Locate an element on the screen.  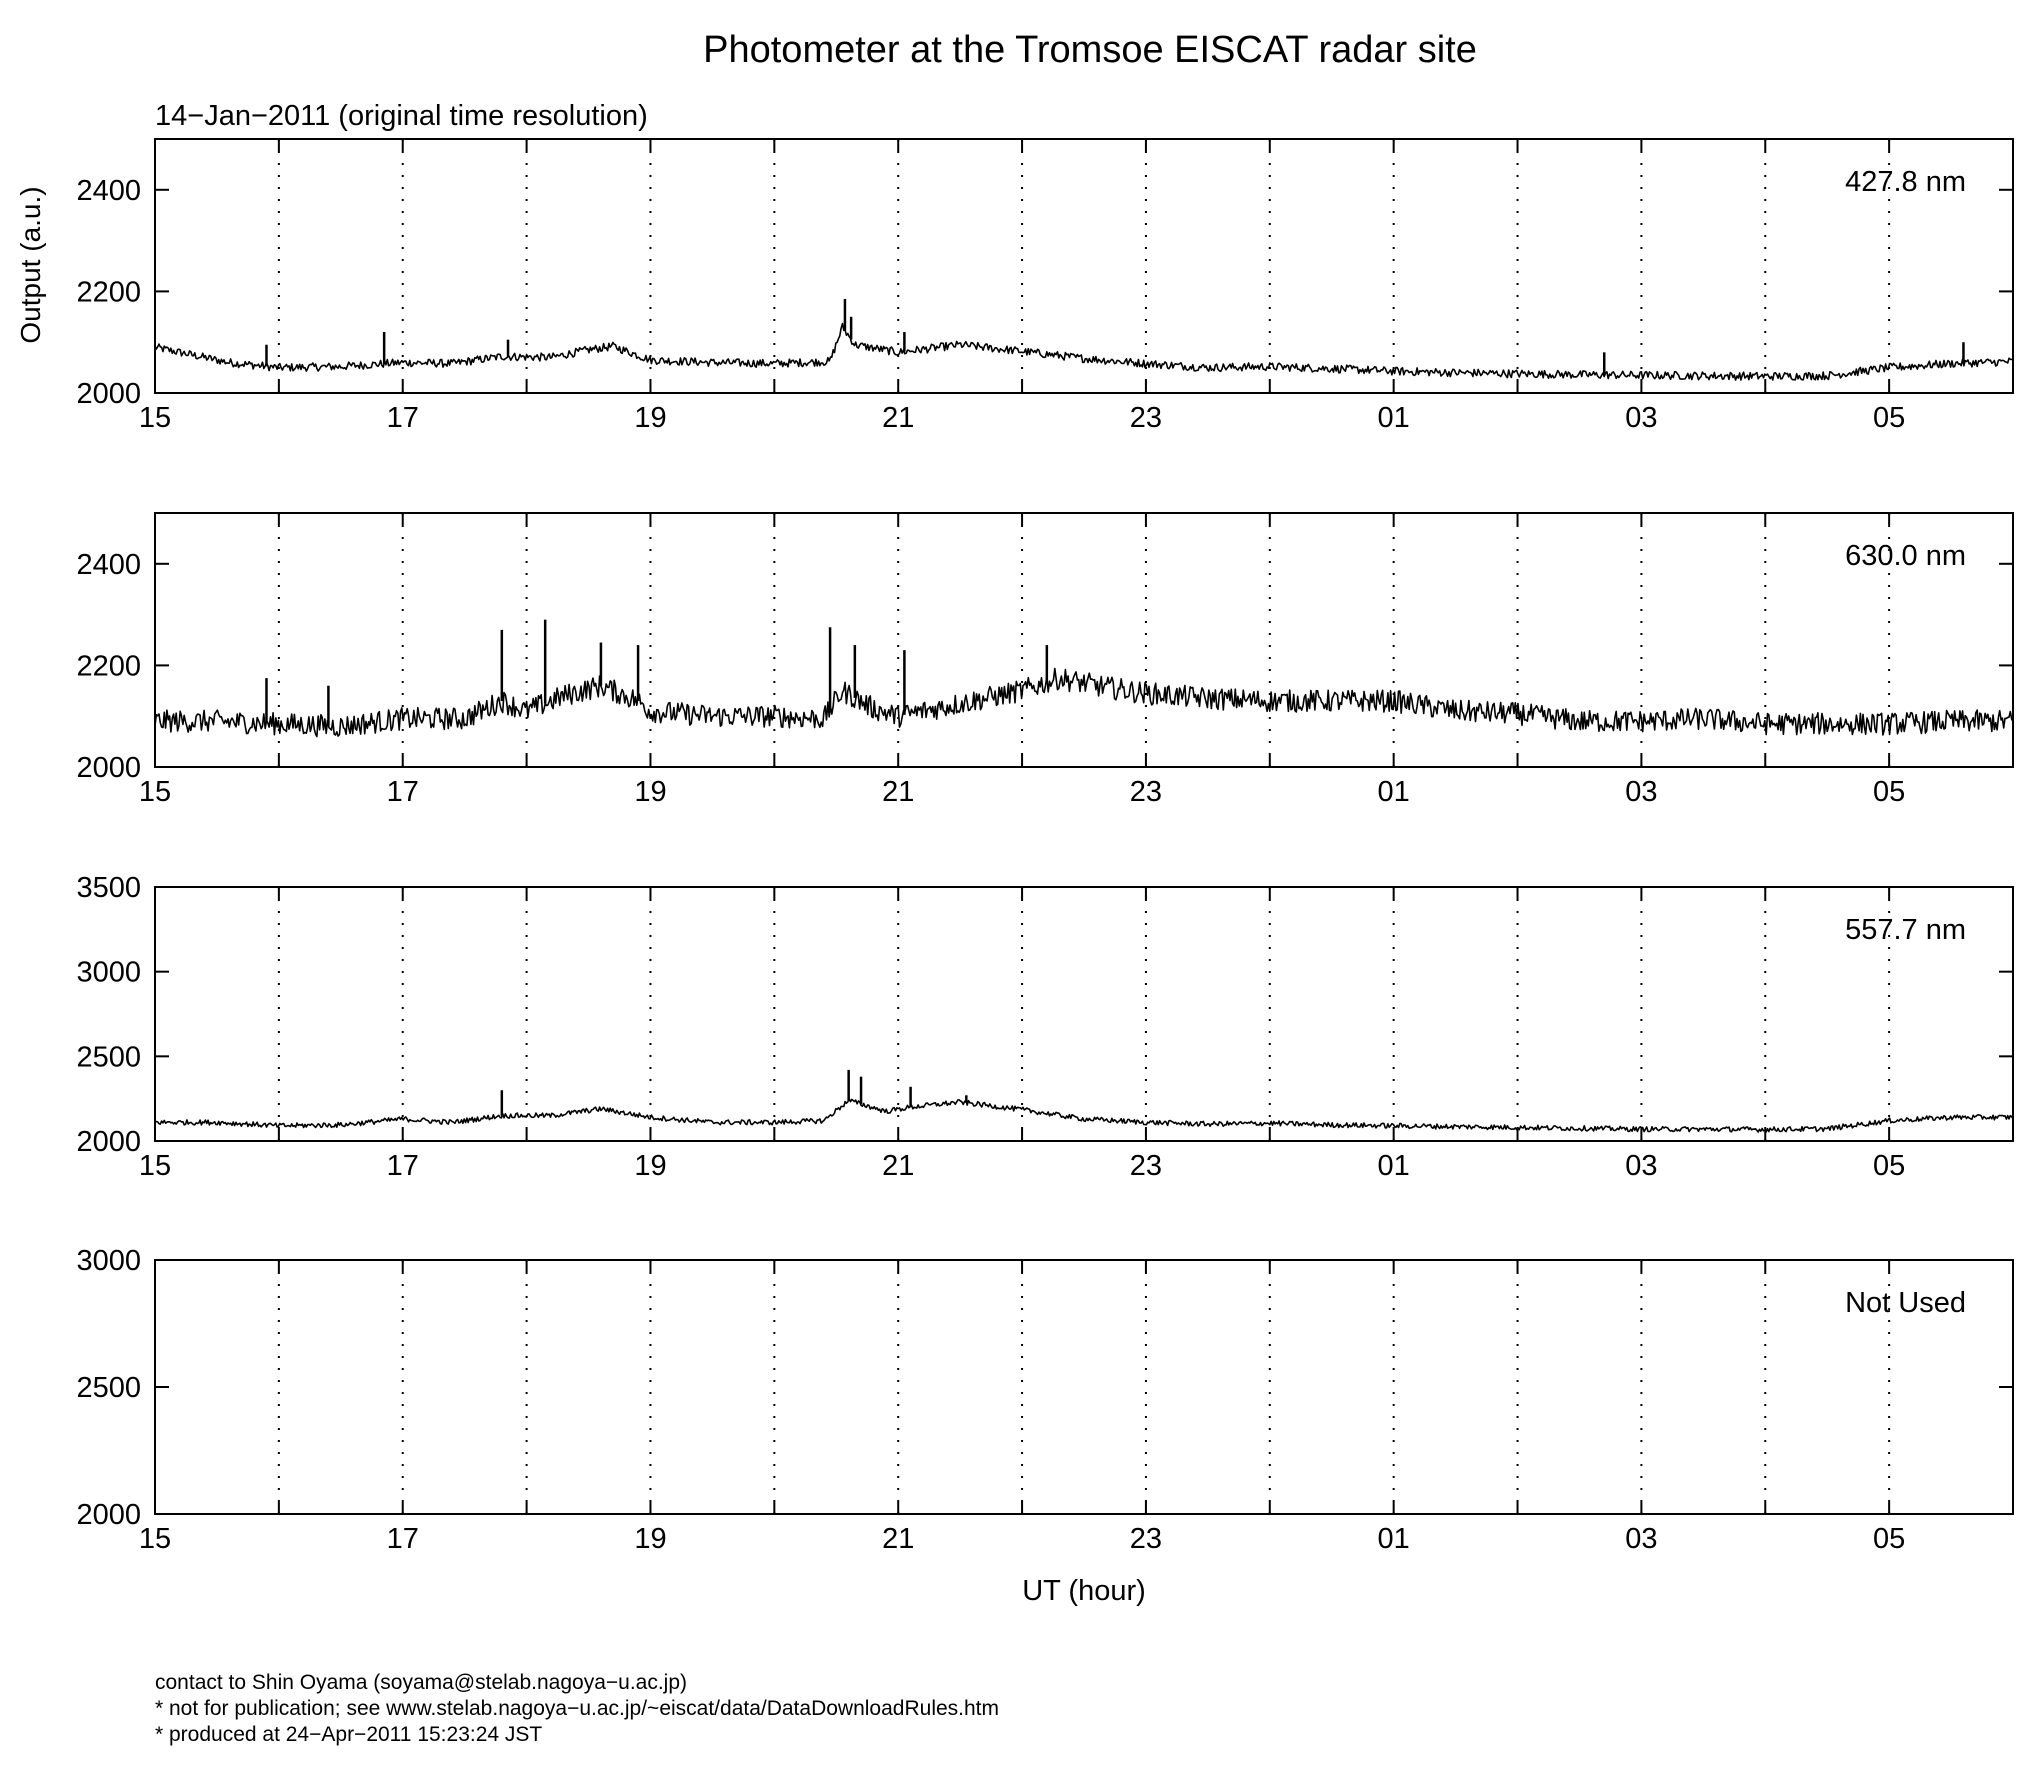
y-tick-label: 3500 is located at coordinates (108, 888).